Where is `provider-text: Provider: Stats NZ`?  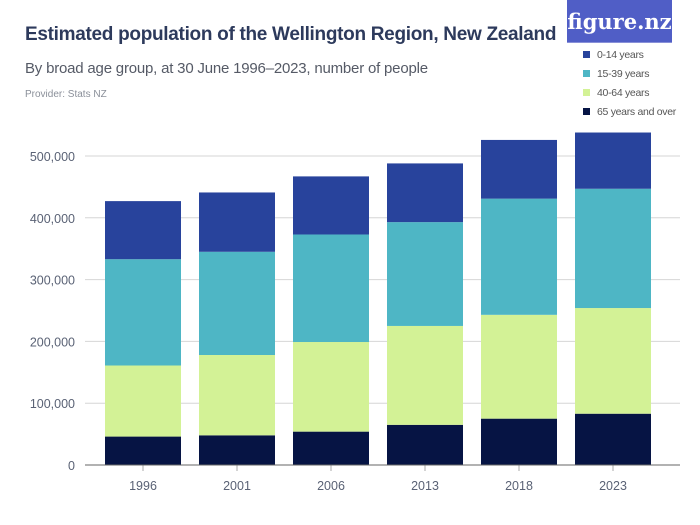 provider-text: Provider: Stats NZ is located at coordinates (66, 94).